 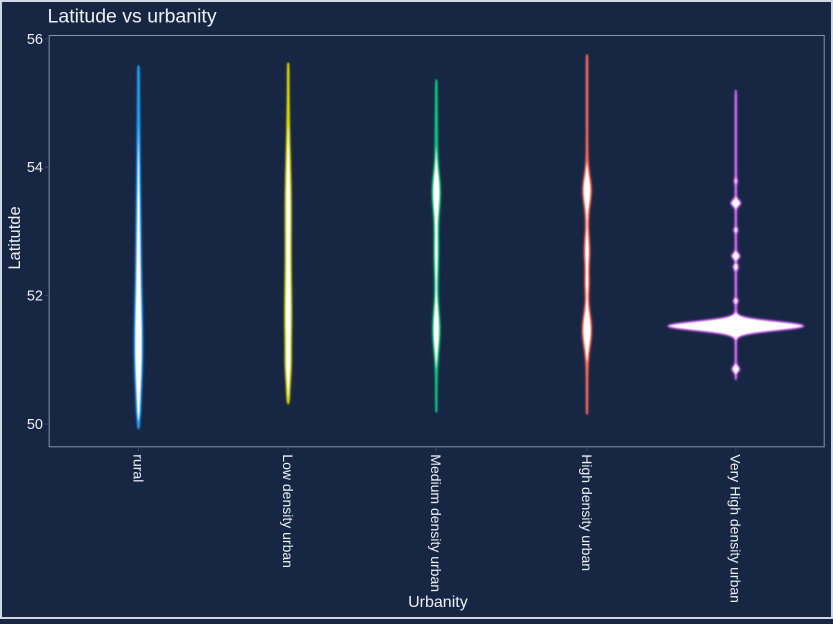 What do you see at coordinates (438, 602) in the screenshot?
I see `svg-text: Urbanity` at bounding box center [438, 602].